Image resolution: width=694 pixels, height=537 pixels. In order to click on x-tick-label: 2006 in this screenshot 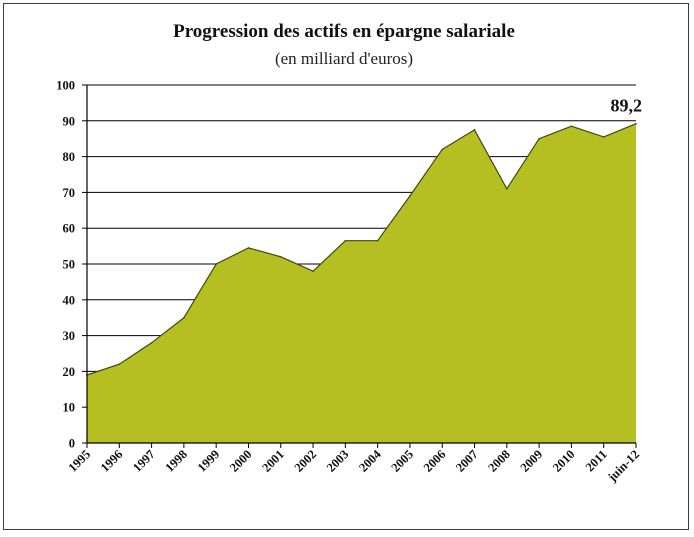, I will do `click(435, 461)`.